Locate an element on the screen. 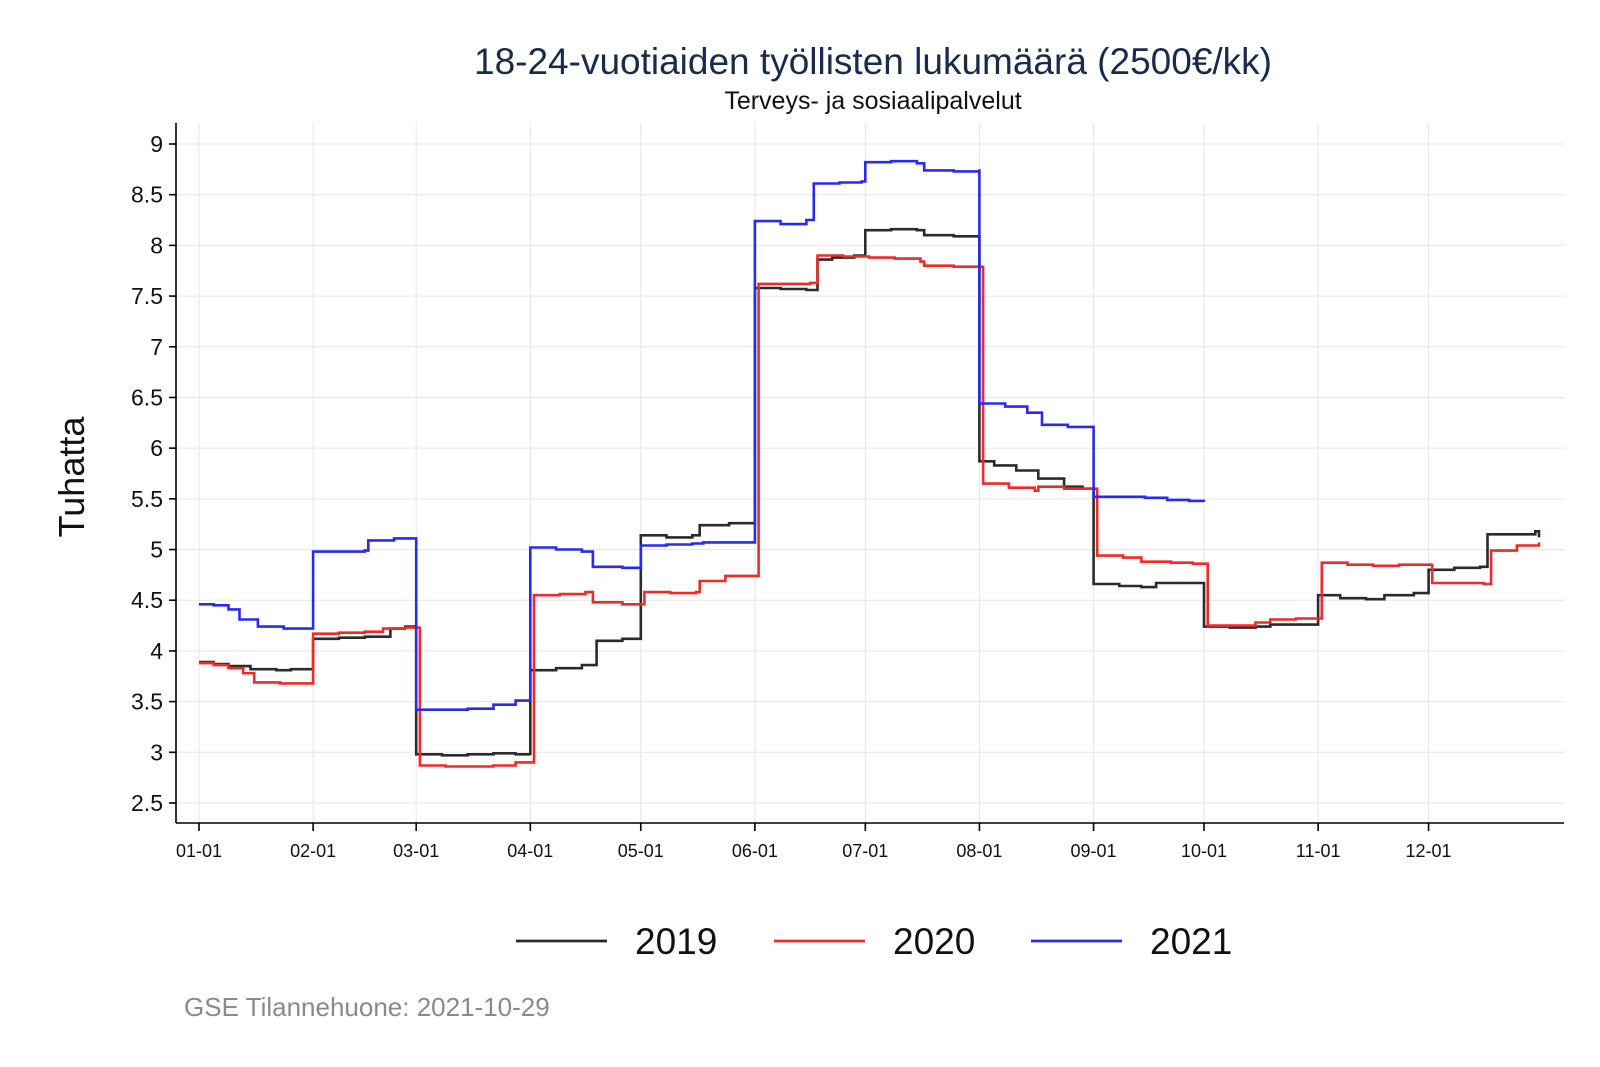  x-tick-label: 01-01 is located at coordinates (199, 851).